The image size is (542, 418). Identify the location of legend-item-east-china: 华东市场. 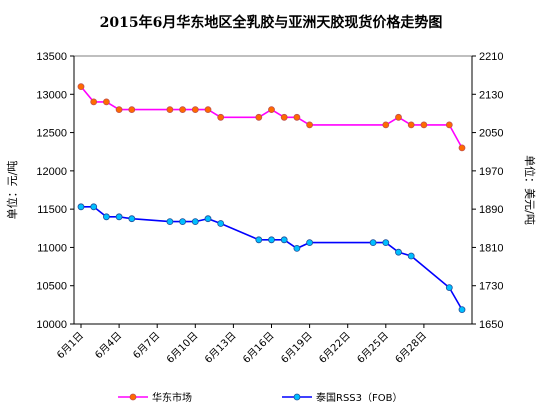
(155, 397).